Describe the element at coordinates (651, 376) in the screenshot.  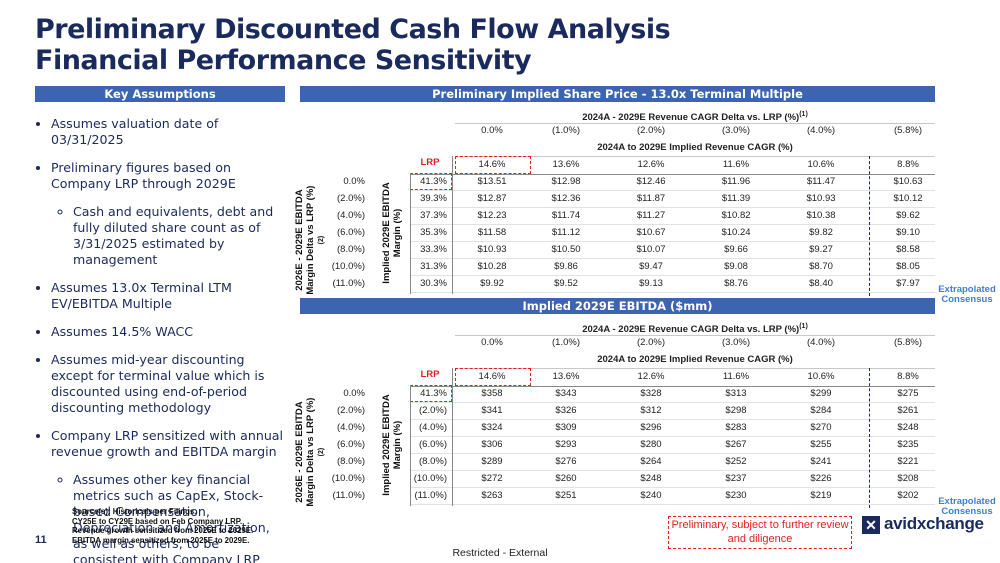
I see `implied-cagr: 12.6%` at that location.